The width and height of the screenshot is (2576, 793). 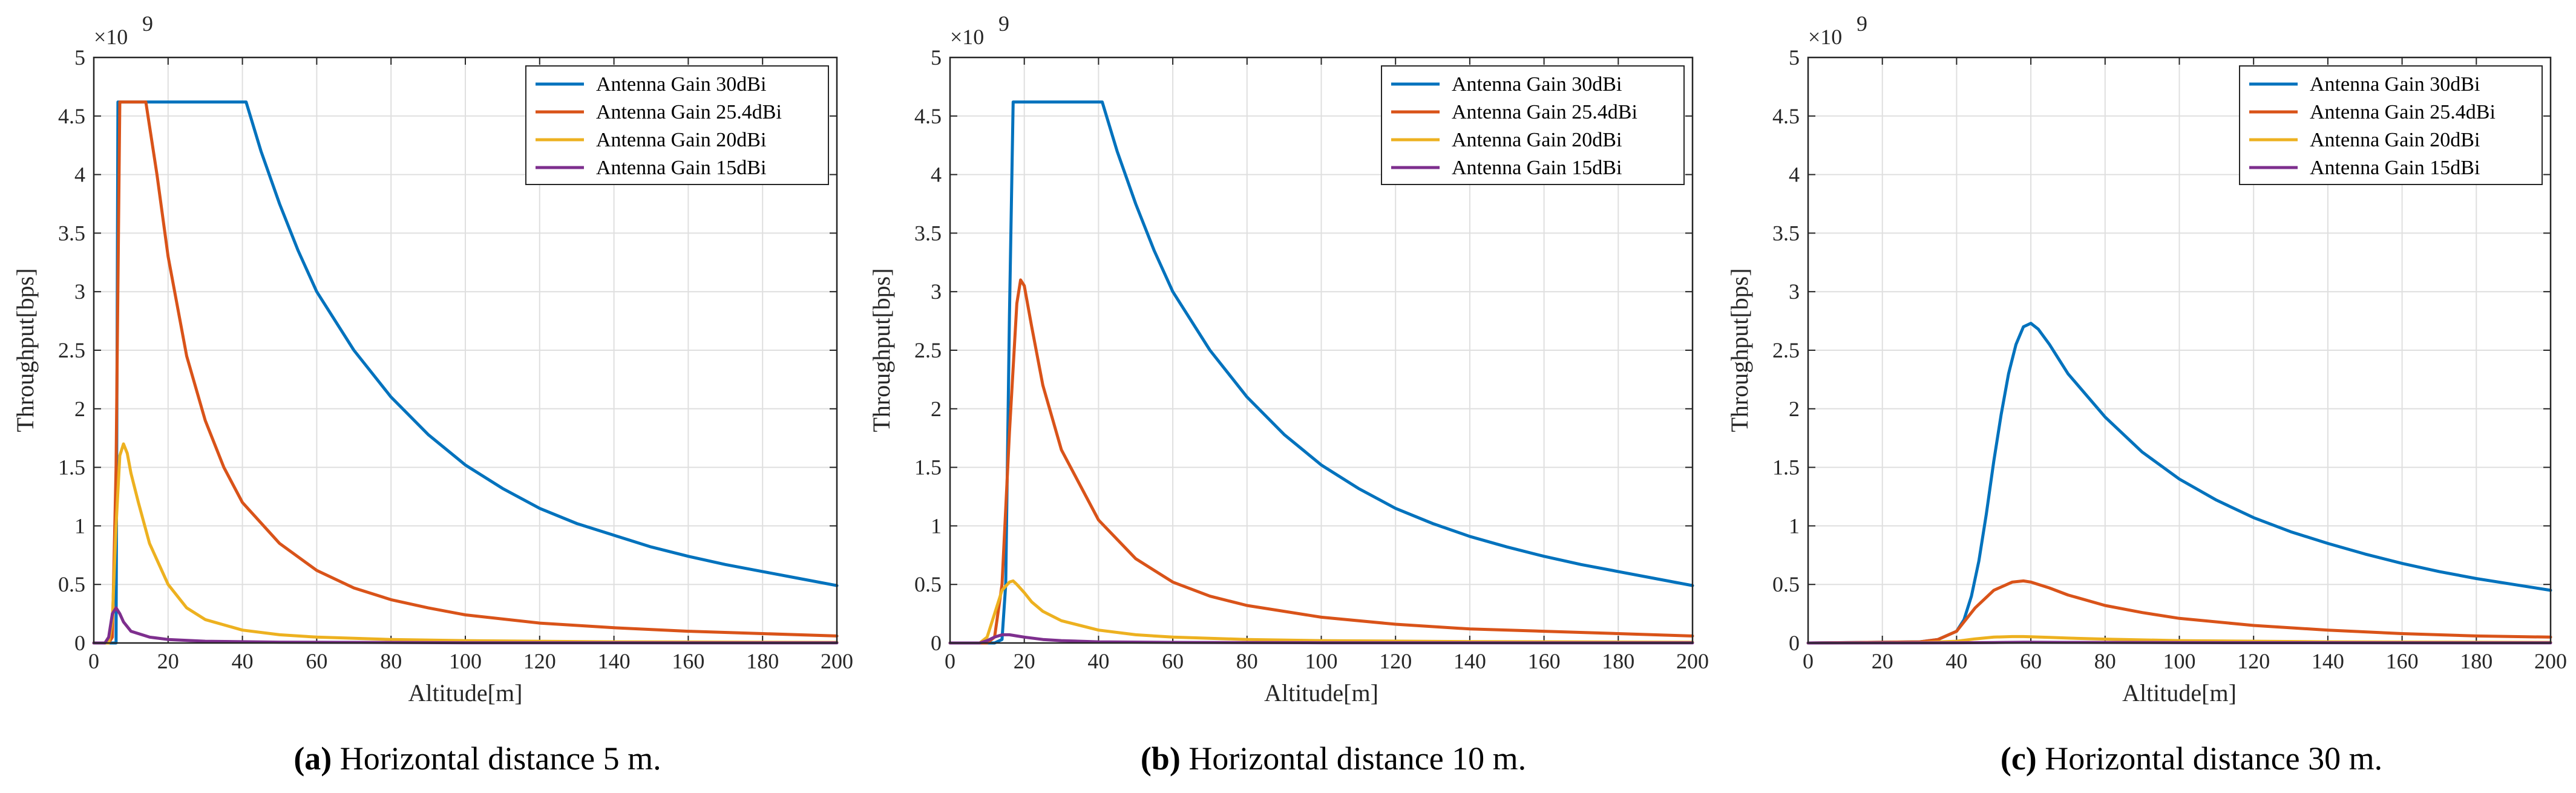 I want to click on y-tick-label: 0, so click(x=79, y=643).